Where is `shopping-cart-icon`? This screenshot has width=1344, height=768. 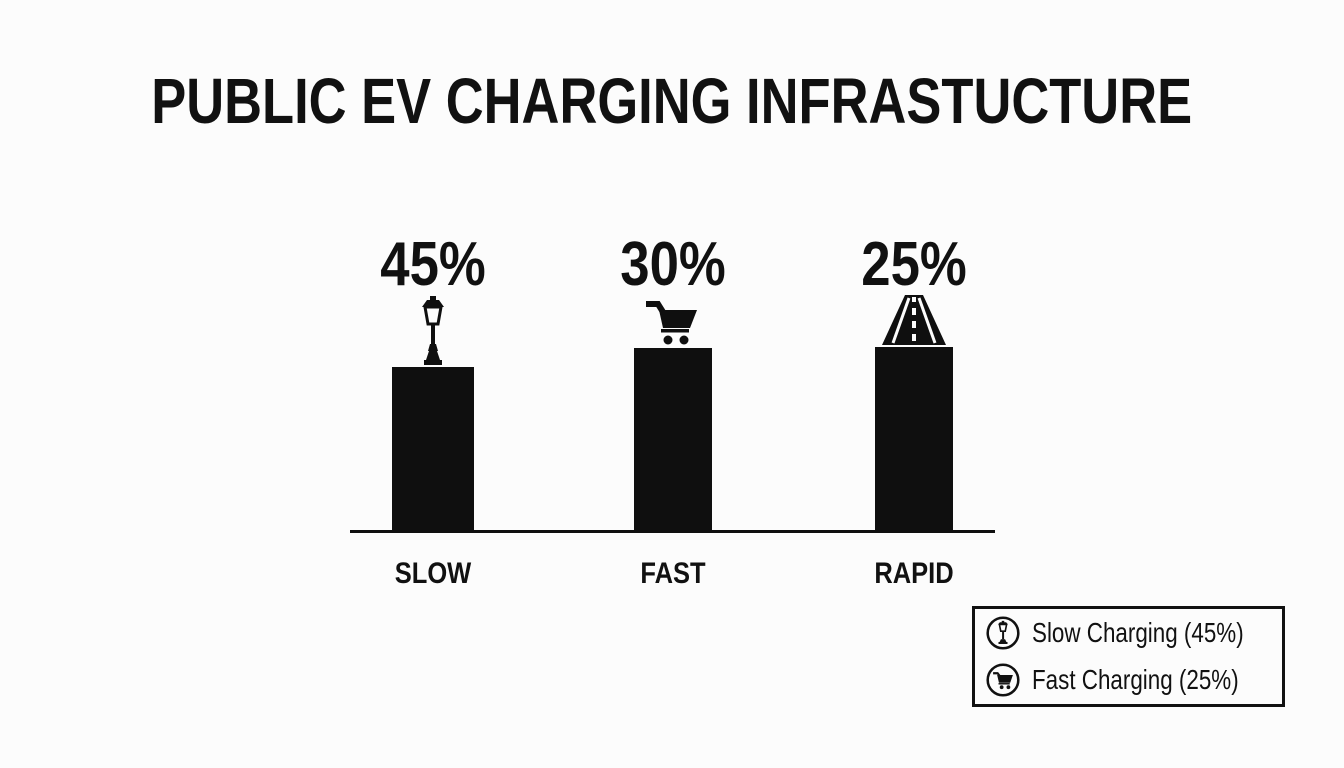
shopping-cart-icon is located at coordinates (672, 322).